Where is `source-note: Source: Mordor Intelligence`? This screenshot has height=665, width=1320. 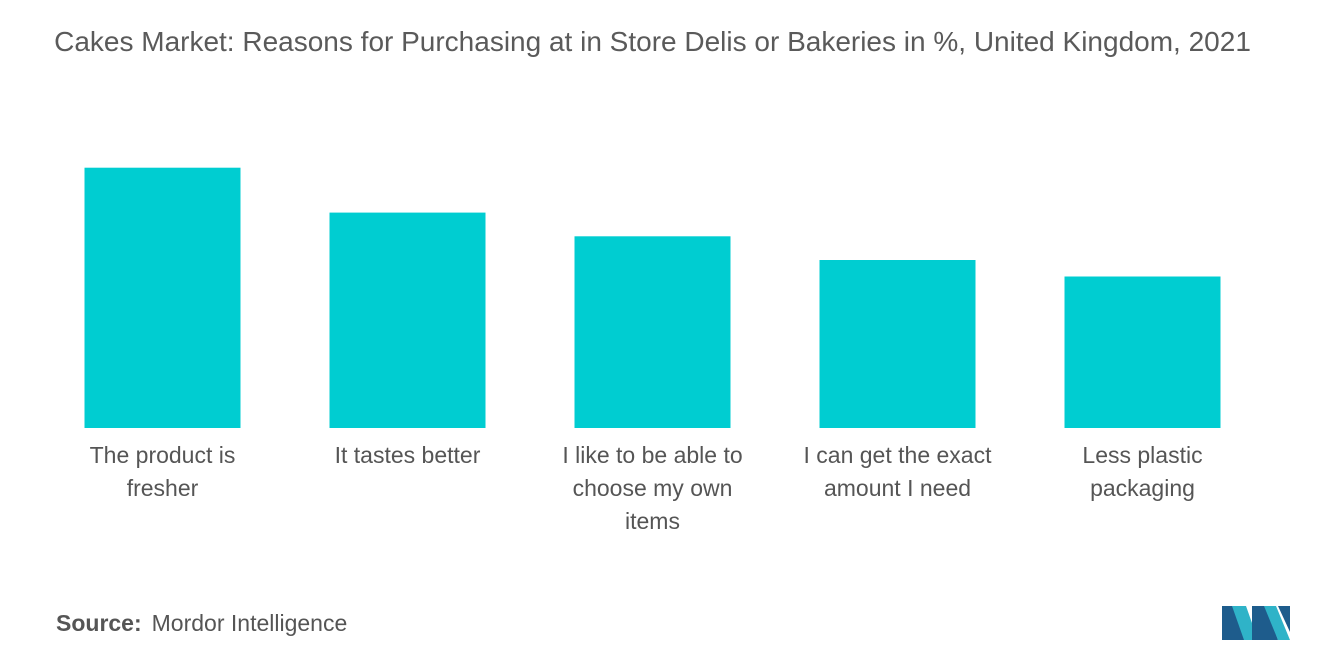
source-note: Source: Mordor Intelligence is located at coordinates (201, 623).